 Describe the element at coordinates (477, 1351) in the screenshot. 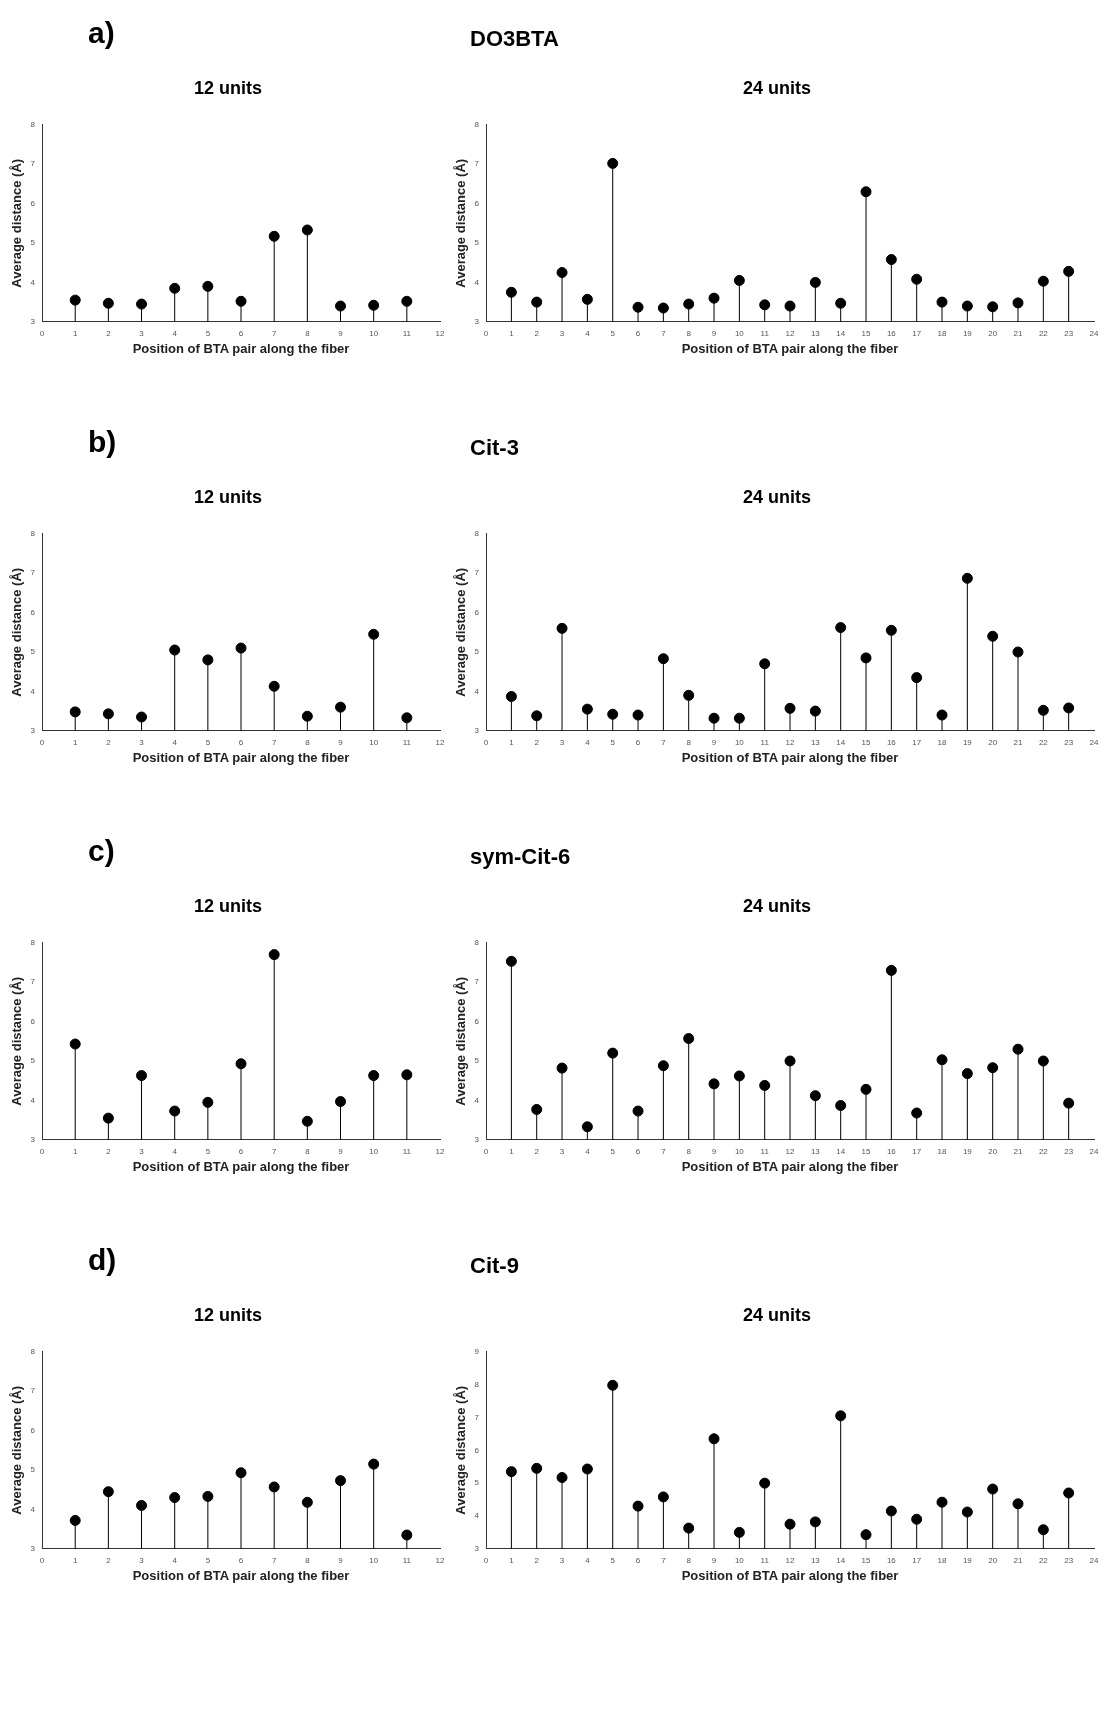

I see `y-tick-label: 9` at that location.